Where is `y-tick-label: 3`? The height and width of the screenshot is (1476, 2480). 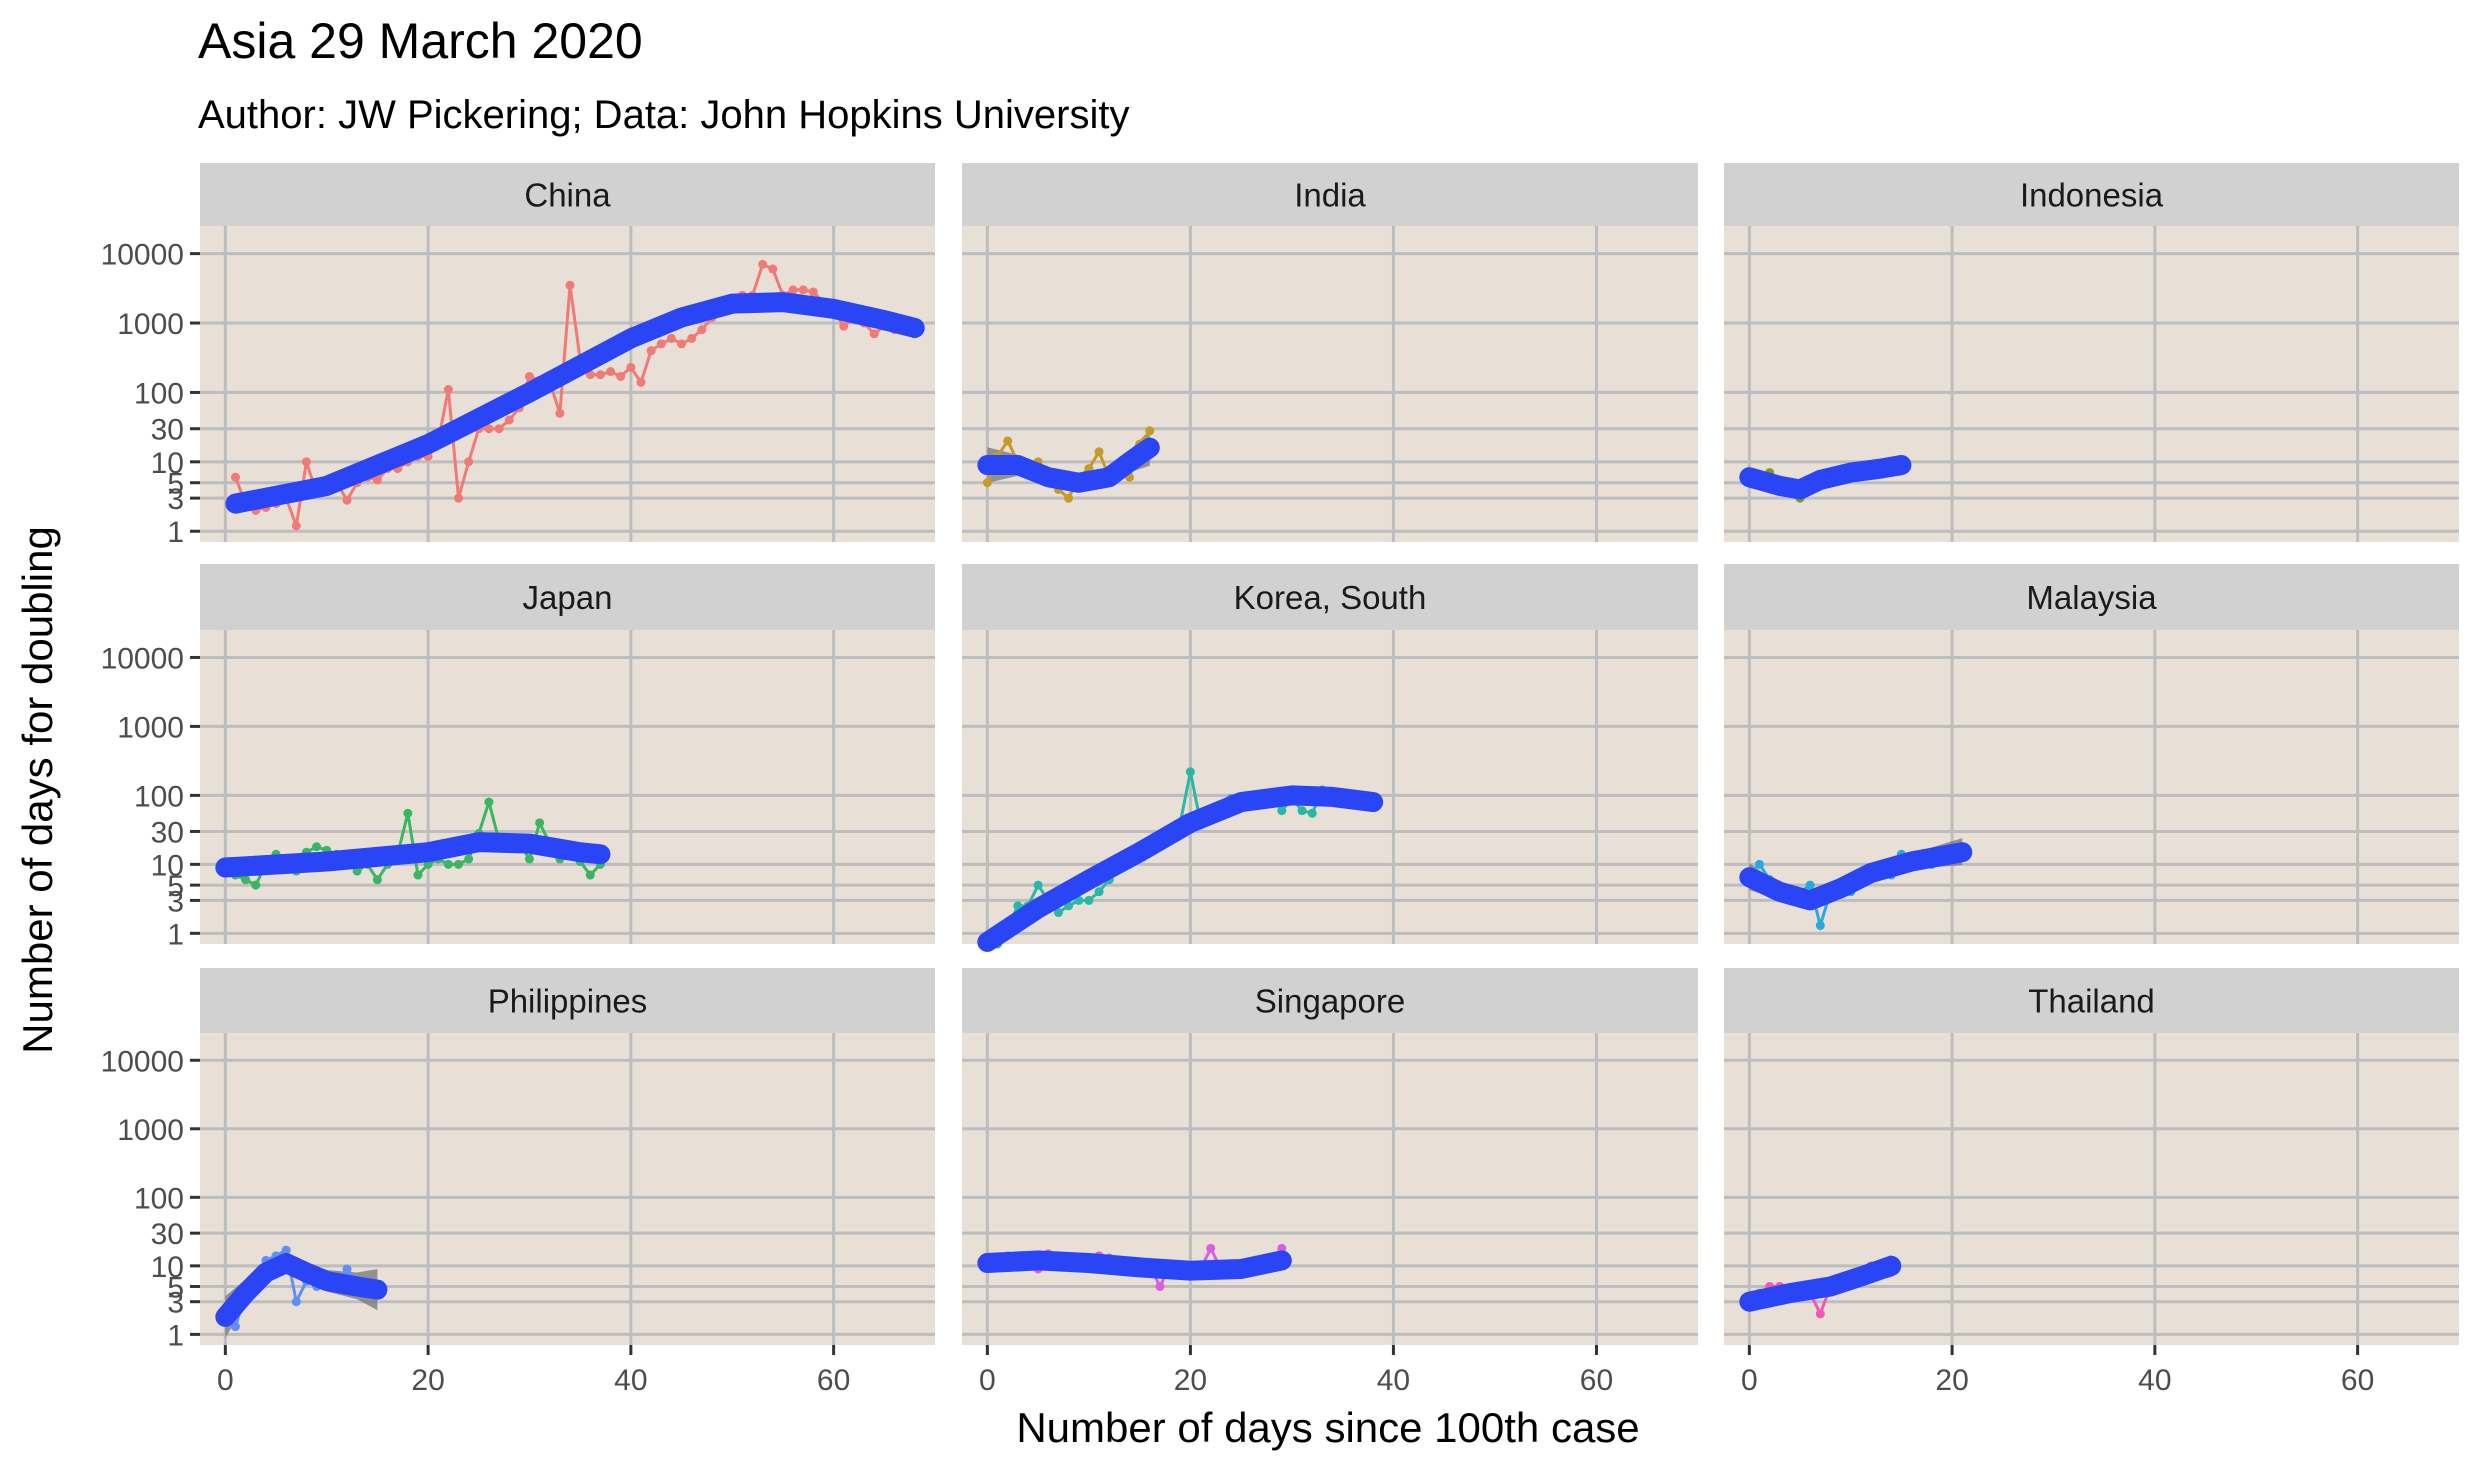
y-tick-label: 3 is located at coordinates (175, 1303).